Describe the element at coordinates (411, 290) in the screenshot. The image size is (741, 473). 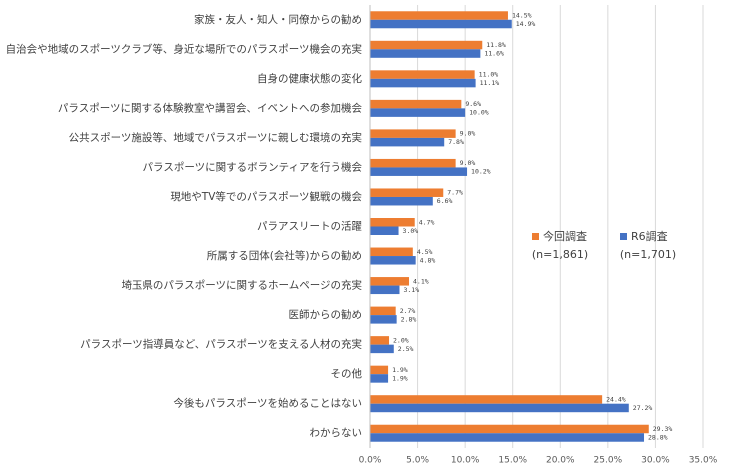
I see `value-label: 3.1%` at that location.